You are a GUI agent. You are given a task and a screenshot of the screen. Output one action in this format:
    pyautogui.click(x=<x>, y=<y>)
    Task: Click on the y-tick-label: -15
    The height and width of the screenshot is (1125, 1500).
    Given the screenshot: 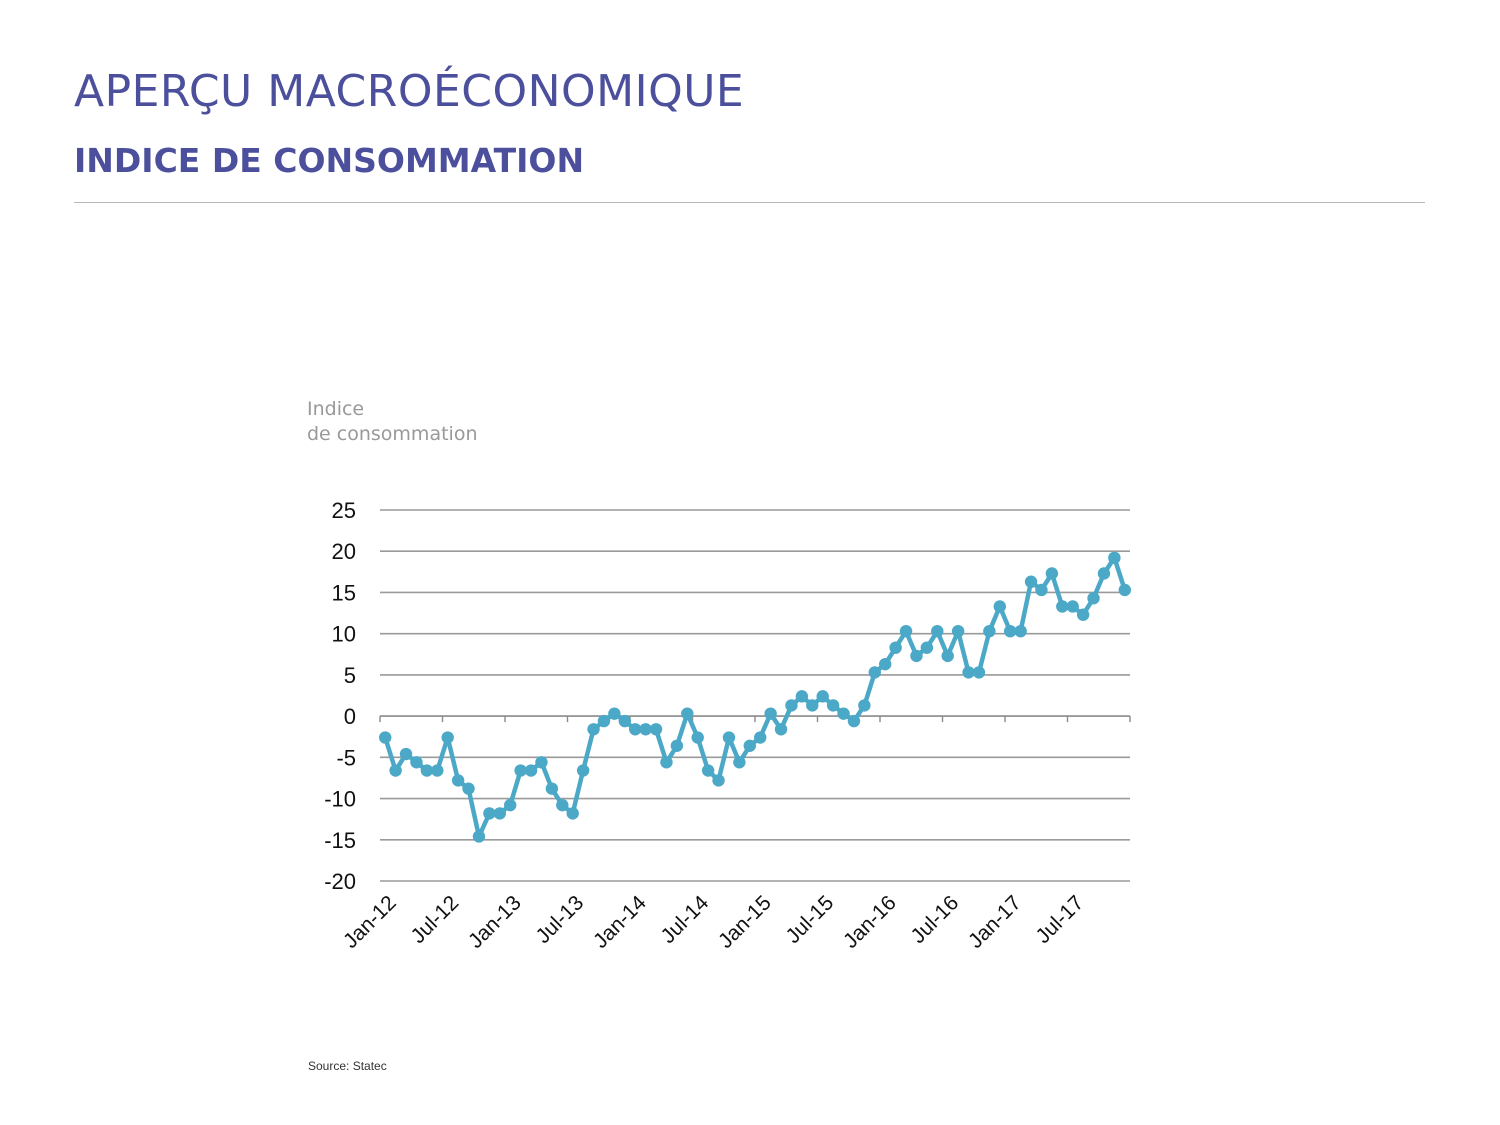 What is the action you would take?
    pyautogui.click(x=340, y=840)
    